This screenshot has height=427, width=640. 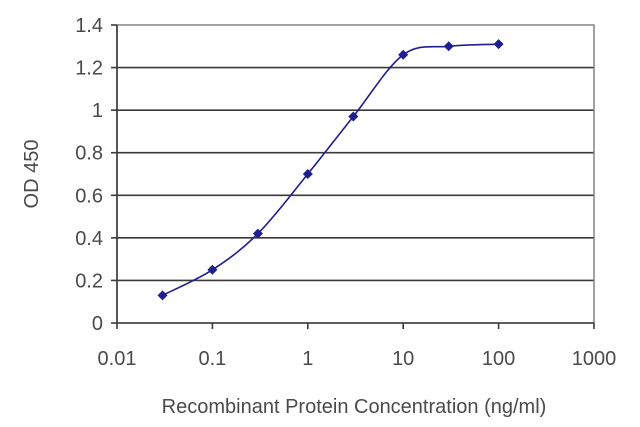 What do you see at coordinates (89, 175) in the screenshot?
I see `y-tick-labels: 0 0.2 0.4 0.6 0.8 1 1.2 1.4` at bounding box center [89, 175].